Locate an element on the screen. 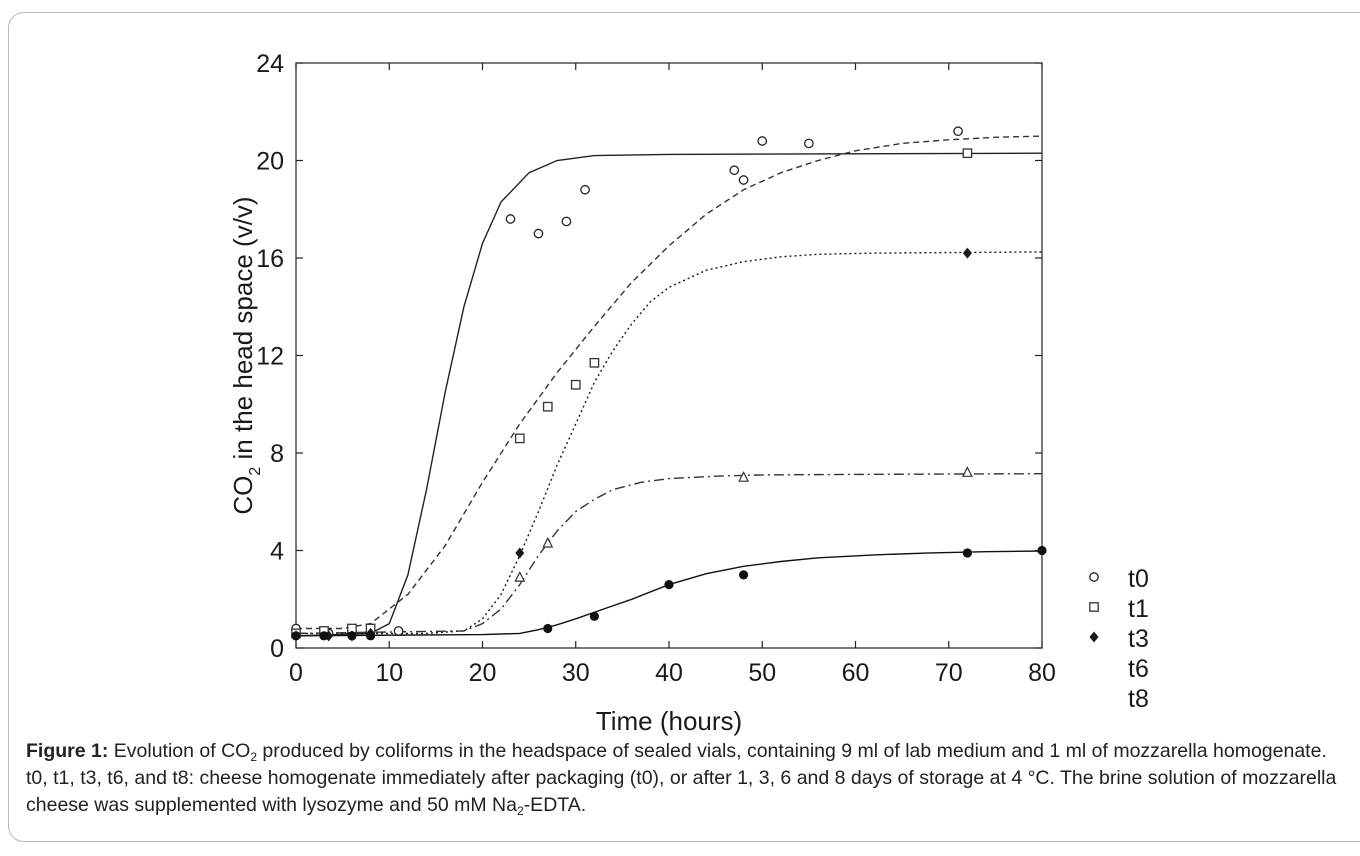 This screenshot has width=1360, height=856. legend-label-t8: t8 is located at coordinates (1138, 699).